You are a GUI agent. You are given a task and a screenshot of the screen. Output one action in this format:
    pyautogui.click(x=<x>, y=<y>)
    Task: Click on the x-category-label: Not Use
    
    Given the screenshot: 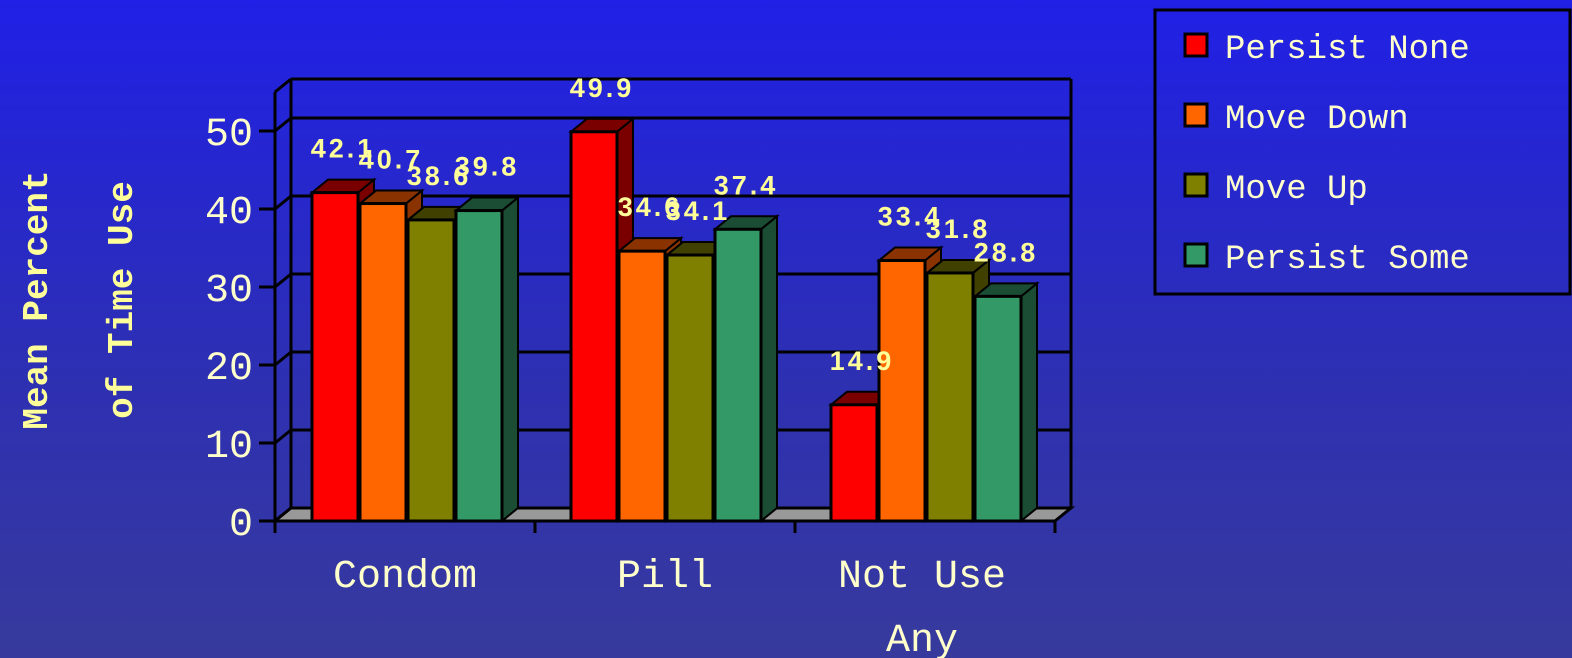 What is the action you would take?
    pyautogui.click(x=922, y=577)
    